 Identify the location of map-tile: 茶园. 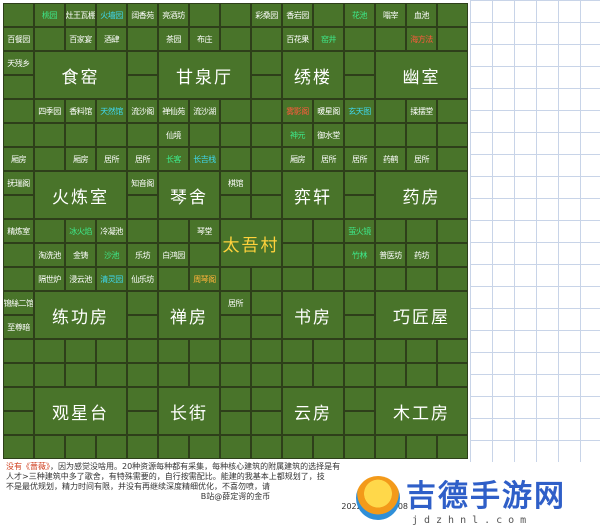
(173, 39).